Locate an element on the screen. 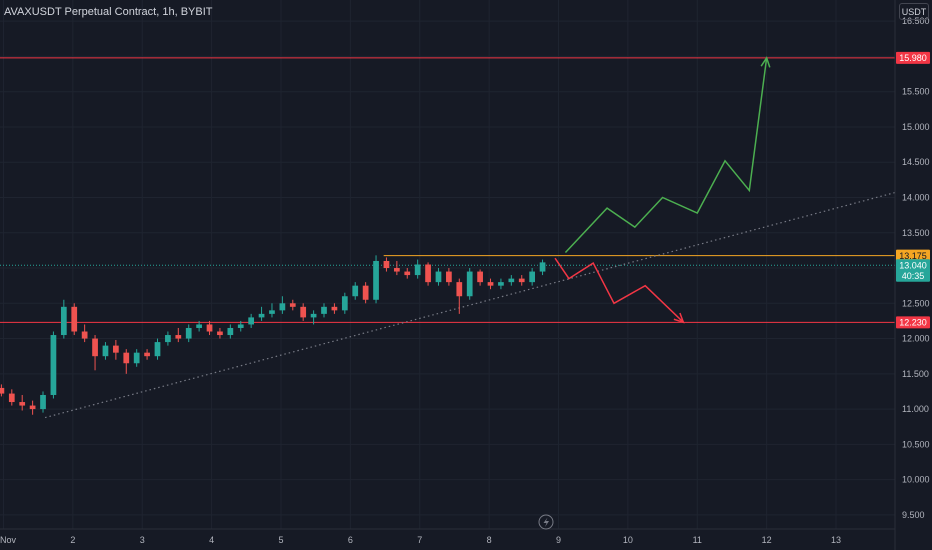  projection-paths is located at coordinates (662, 190).